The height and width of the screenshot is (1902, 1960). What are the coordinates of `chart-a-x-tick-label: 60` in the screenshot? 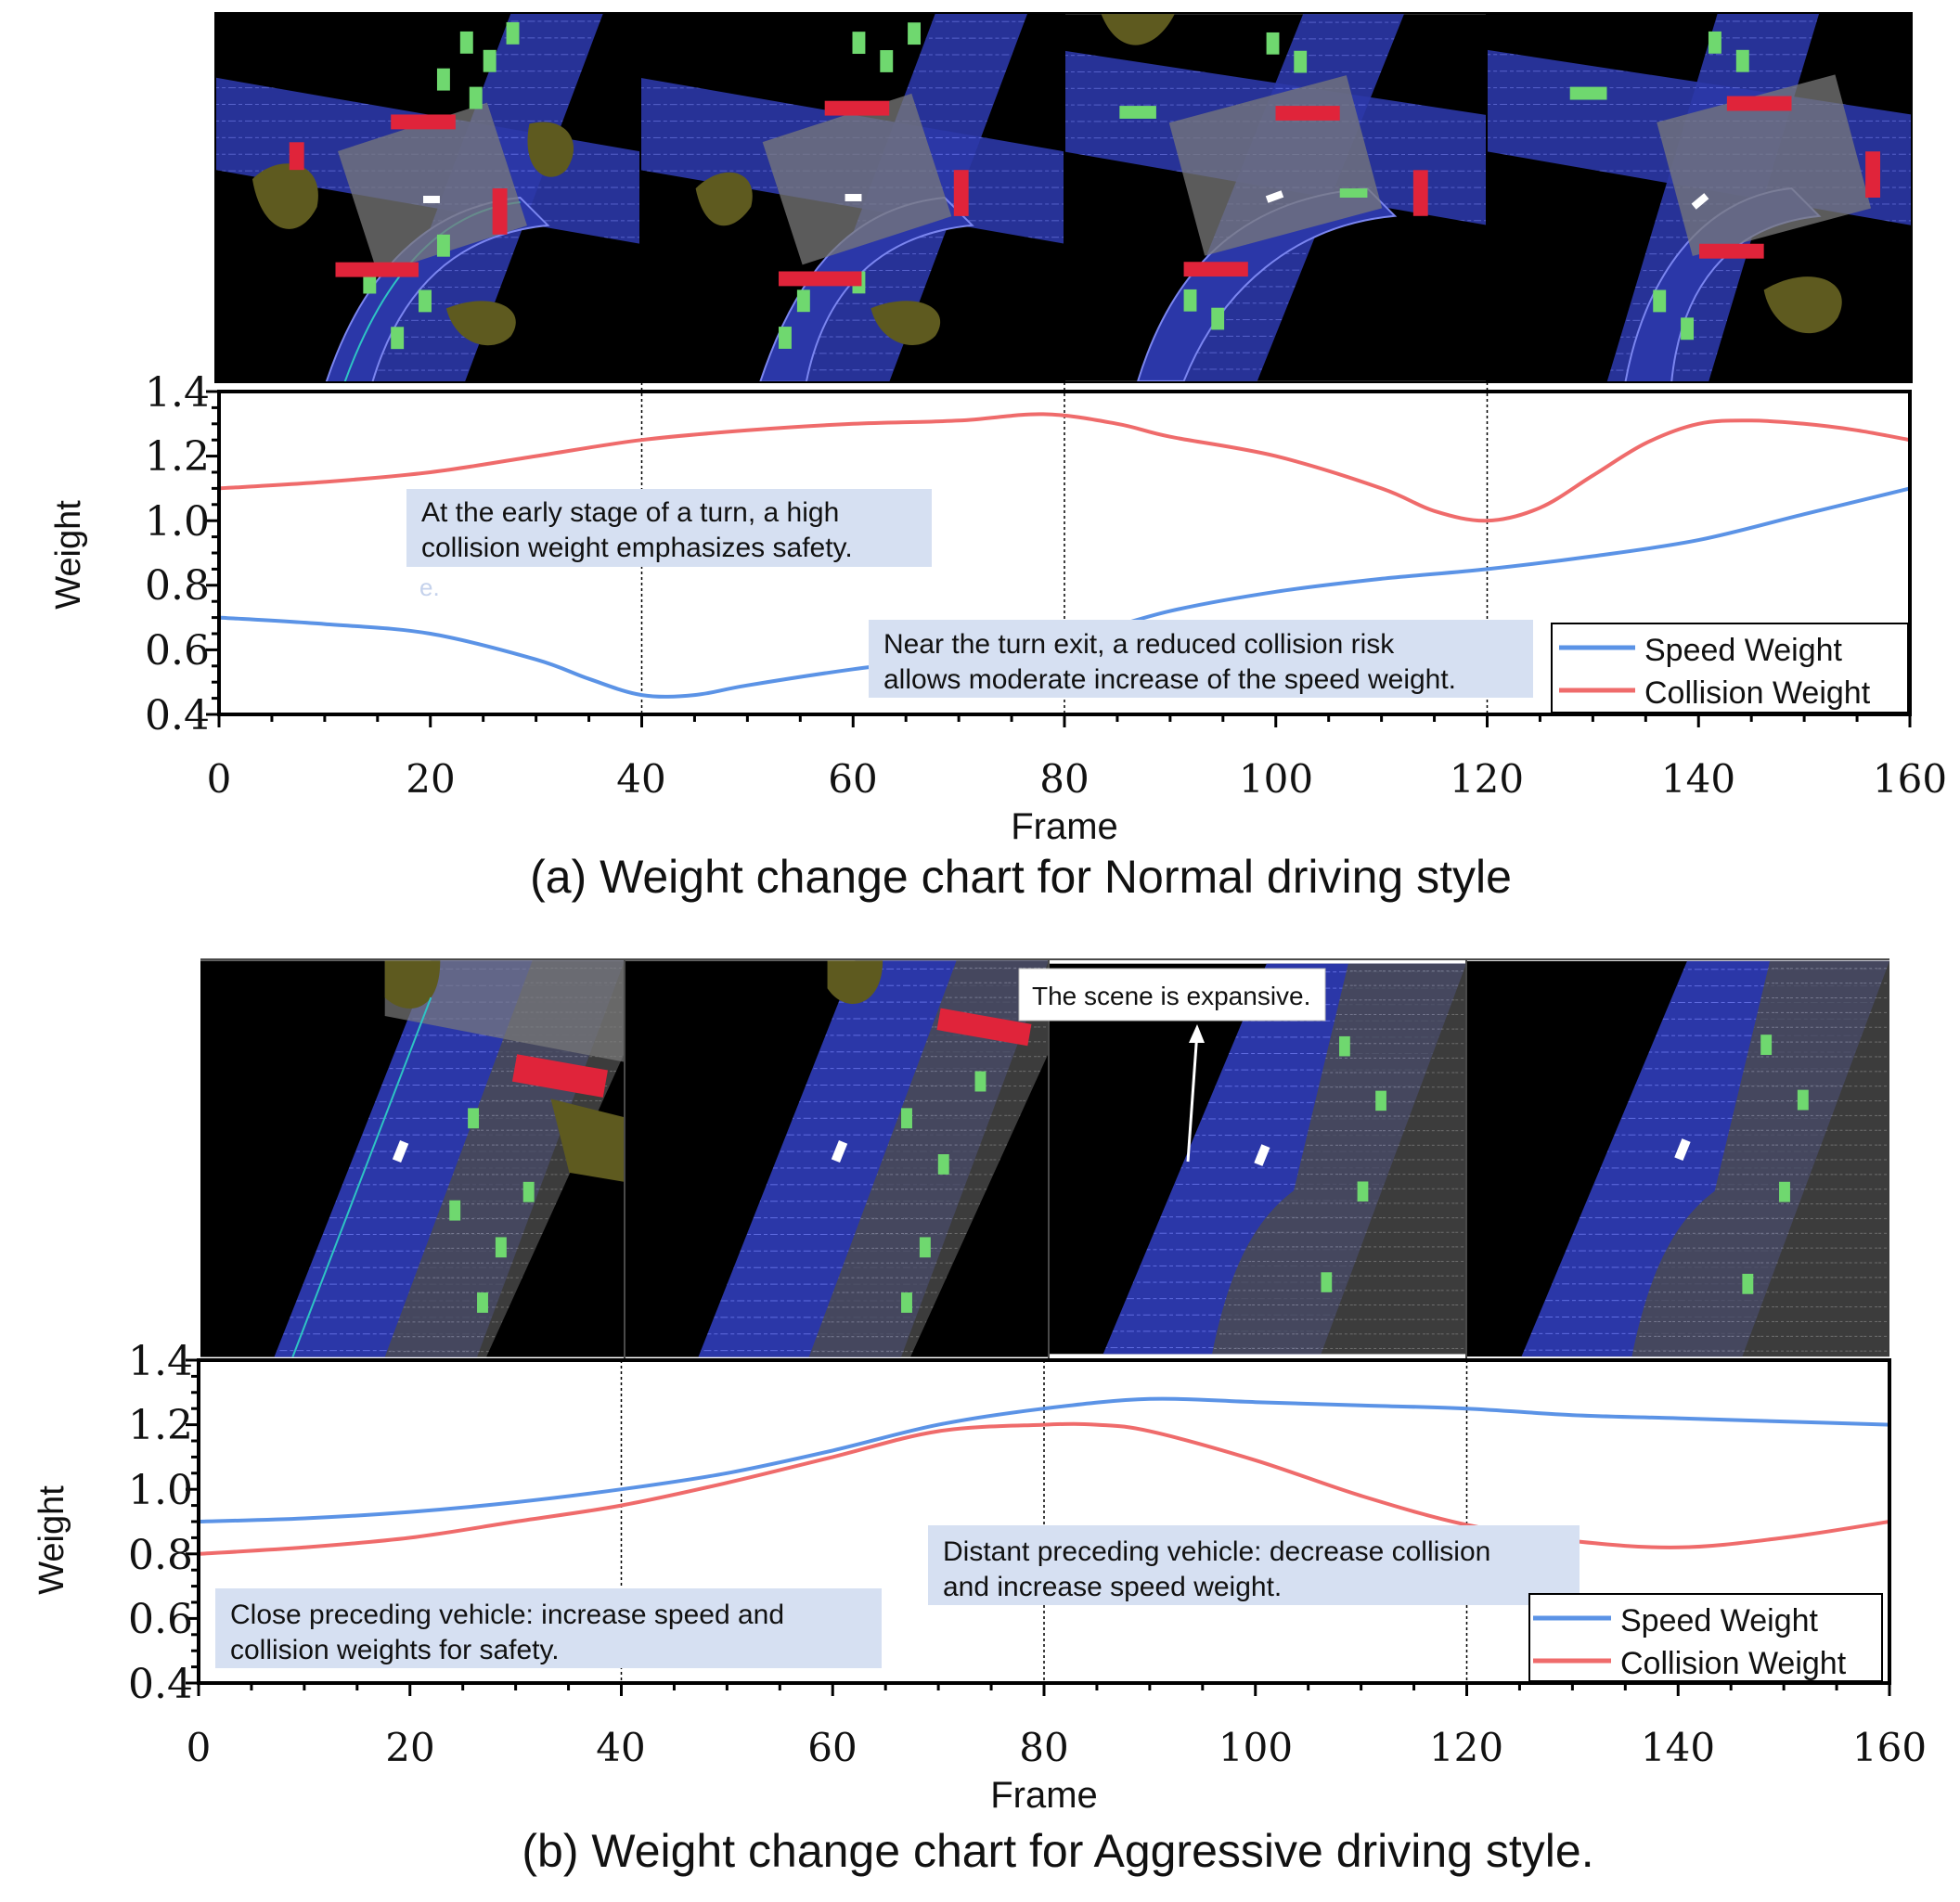 It's located at (852, 779).